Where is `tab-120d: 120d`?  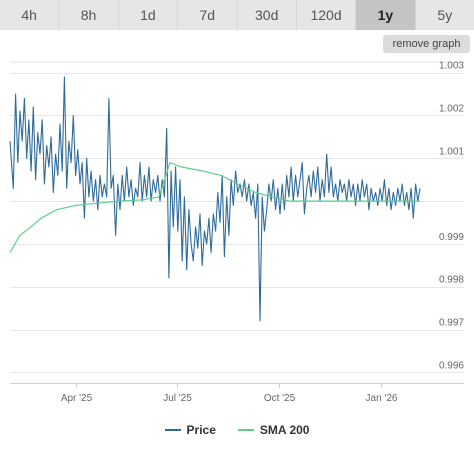 tab-120d: 120d is located at coordinates (327, 15).